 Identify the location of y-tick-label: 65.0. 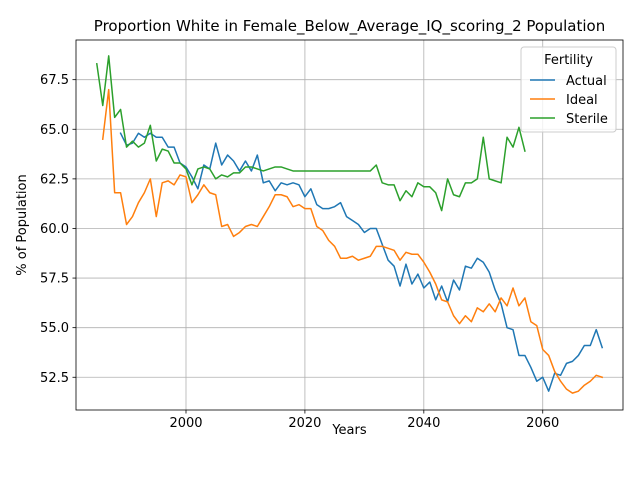
(54, 130).